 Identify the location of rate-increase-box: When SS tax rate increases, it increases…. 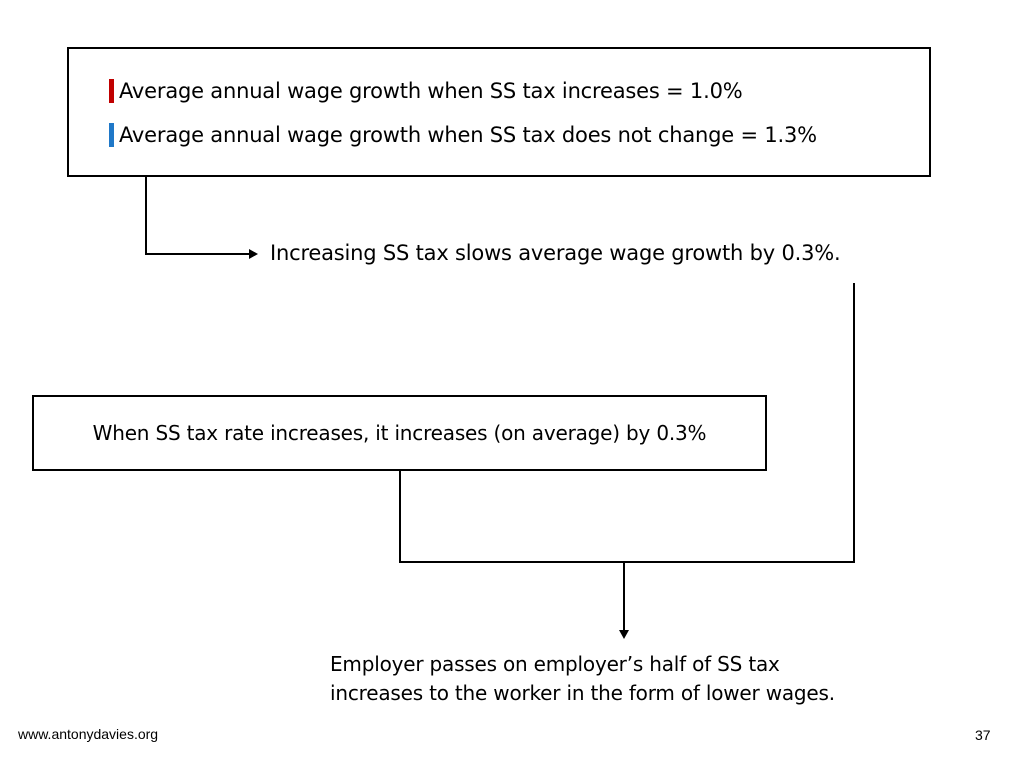
(399, 433).